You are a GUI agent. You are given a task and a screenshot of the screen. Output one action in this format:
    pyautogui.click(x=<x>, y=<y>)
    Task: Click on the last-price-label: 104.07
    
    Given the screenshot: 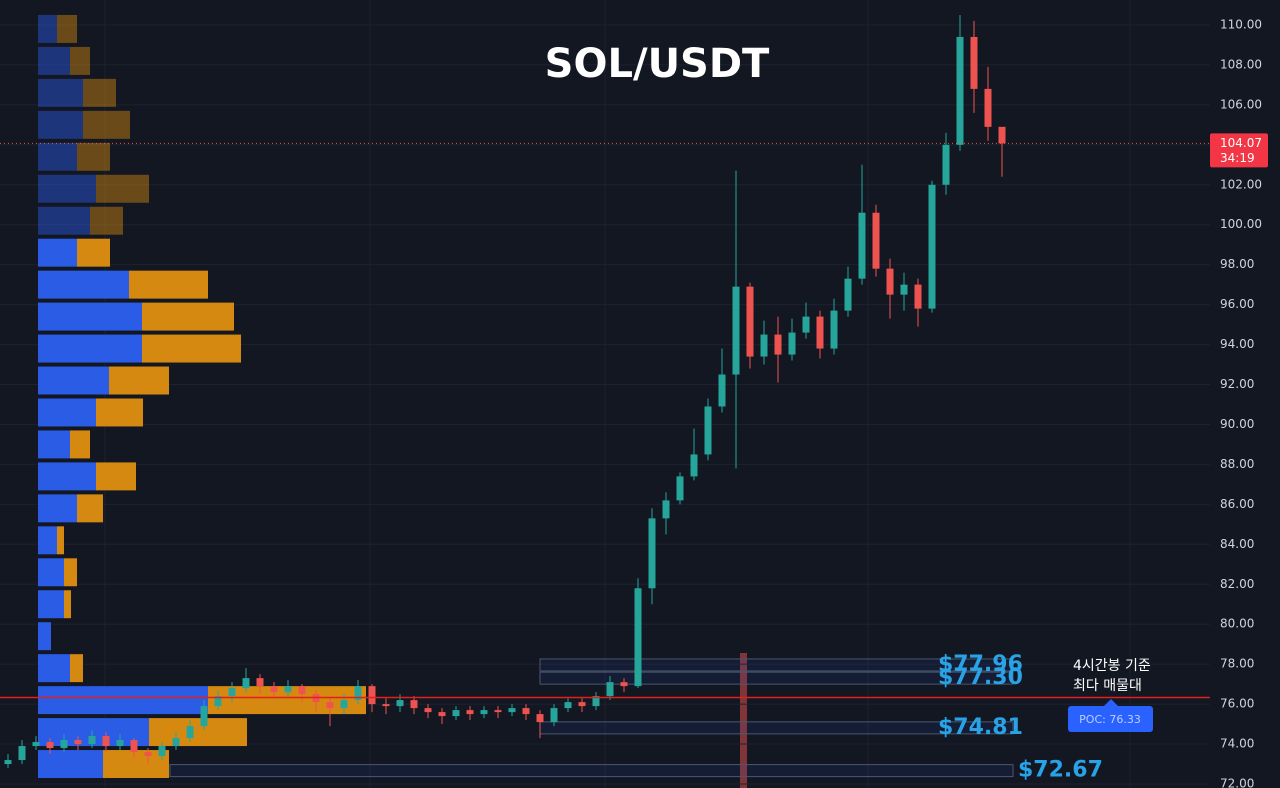 What is the action you would take?
    pyautogui.click(x=1241, y=143)
    